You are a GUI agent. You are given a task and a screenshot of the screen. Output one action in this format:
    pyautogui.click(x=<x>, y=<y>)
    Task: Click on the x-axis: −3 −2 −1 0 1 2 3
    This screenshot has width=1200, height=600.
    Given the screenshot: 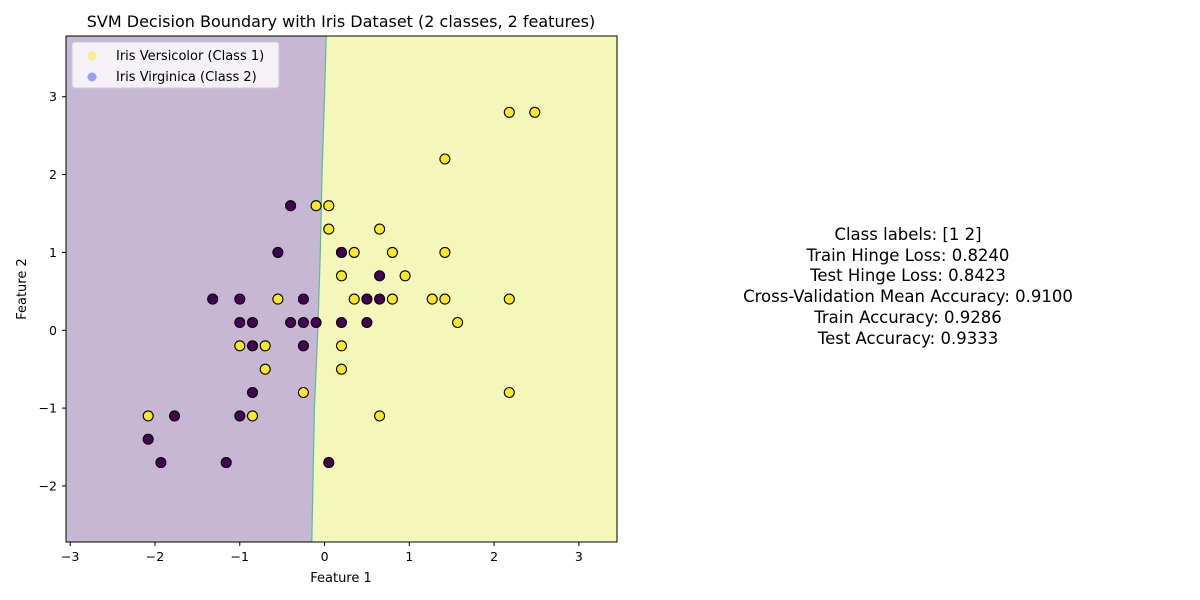 What is the action you would take?
    pyautogui.click(x=322, y=553)
    